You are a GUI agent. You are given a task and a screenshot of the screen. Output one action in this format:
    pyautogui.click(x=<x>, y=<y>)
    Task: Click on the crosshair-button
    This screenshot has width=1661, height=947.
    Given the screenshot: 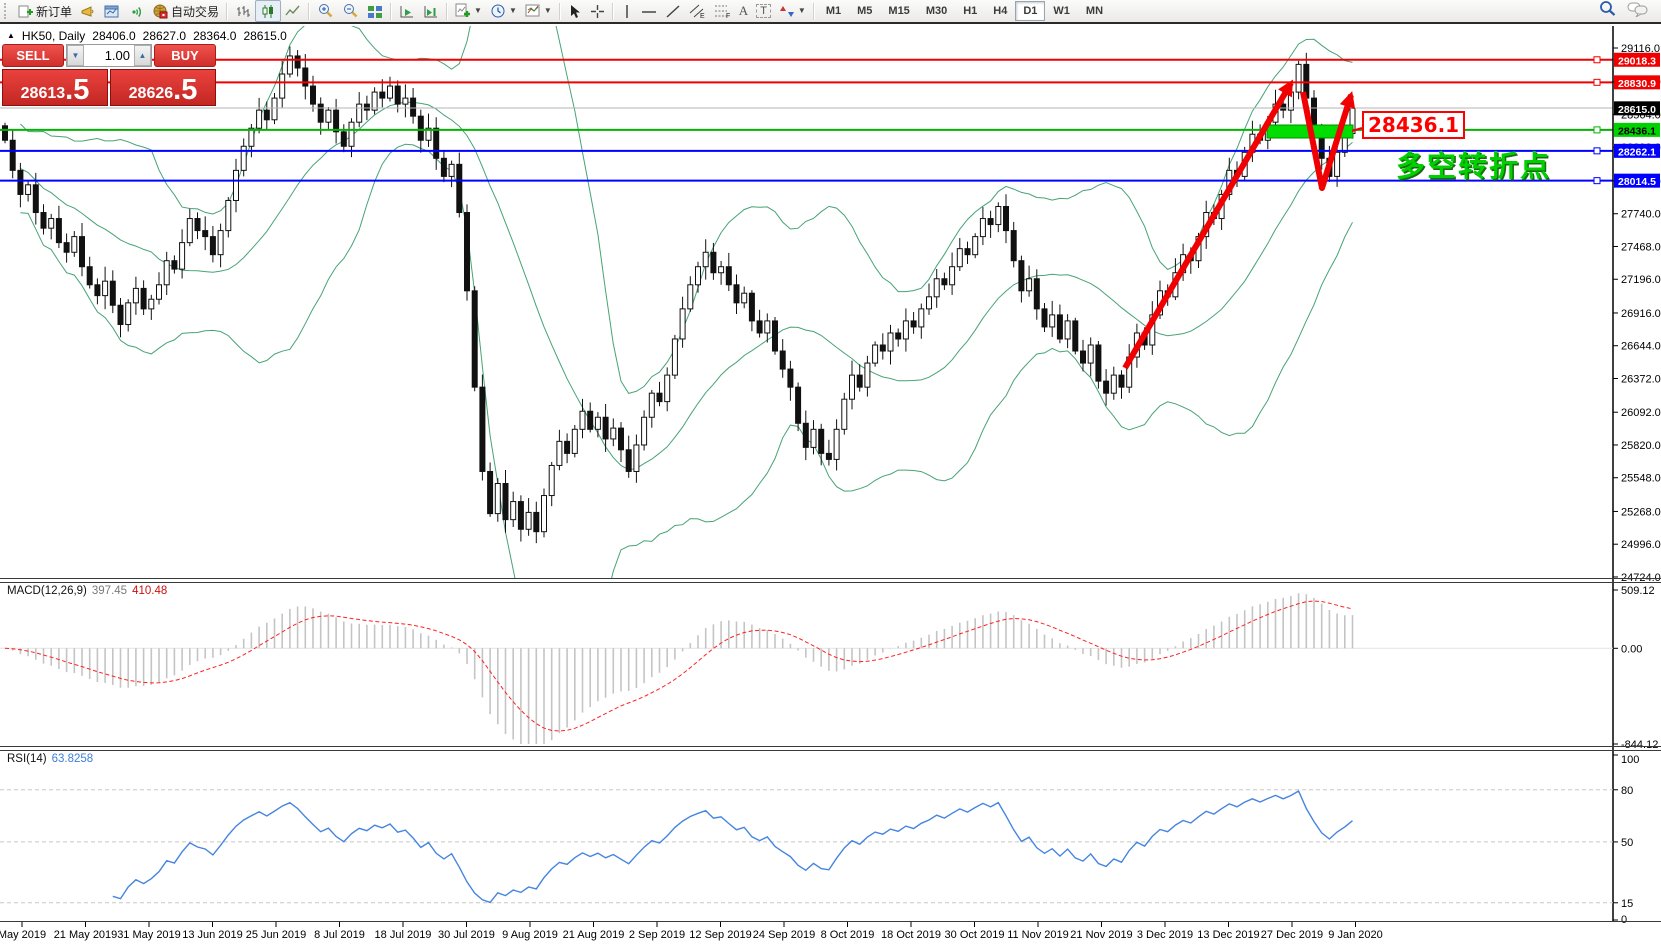 What is the action you would take?
    pyautogui.click(x=597, y=11)
    